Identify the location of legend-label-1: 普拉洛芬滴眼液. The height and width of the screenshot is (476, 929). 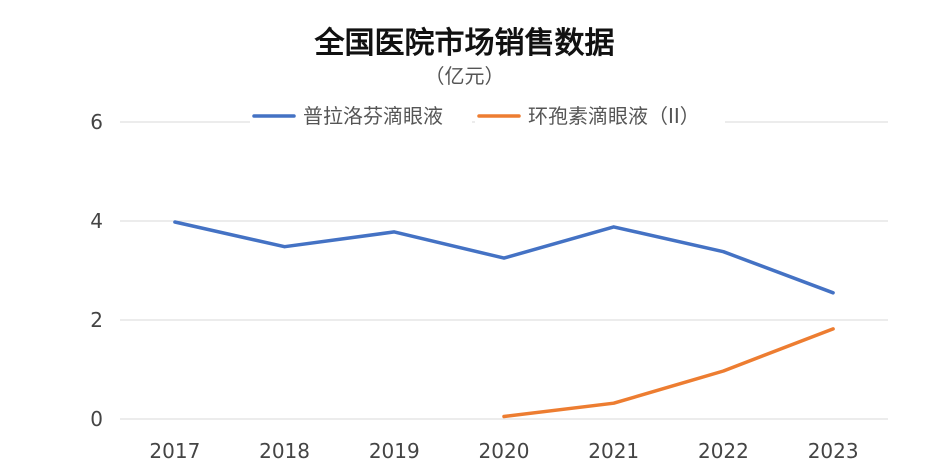
(373, 116).